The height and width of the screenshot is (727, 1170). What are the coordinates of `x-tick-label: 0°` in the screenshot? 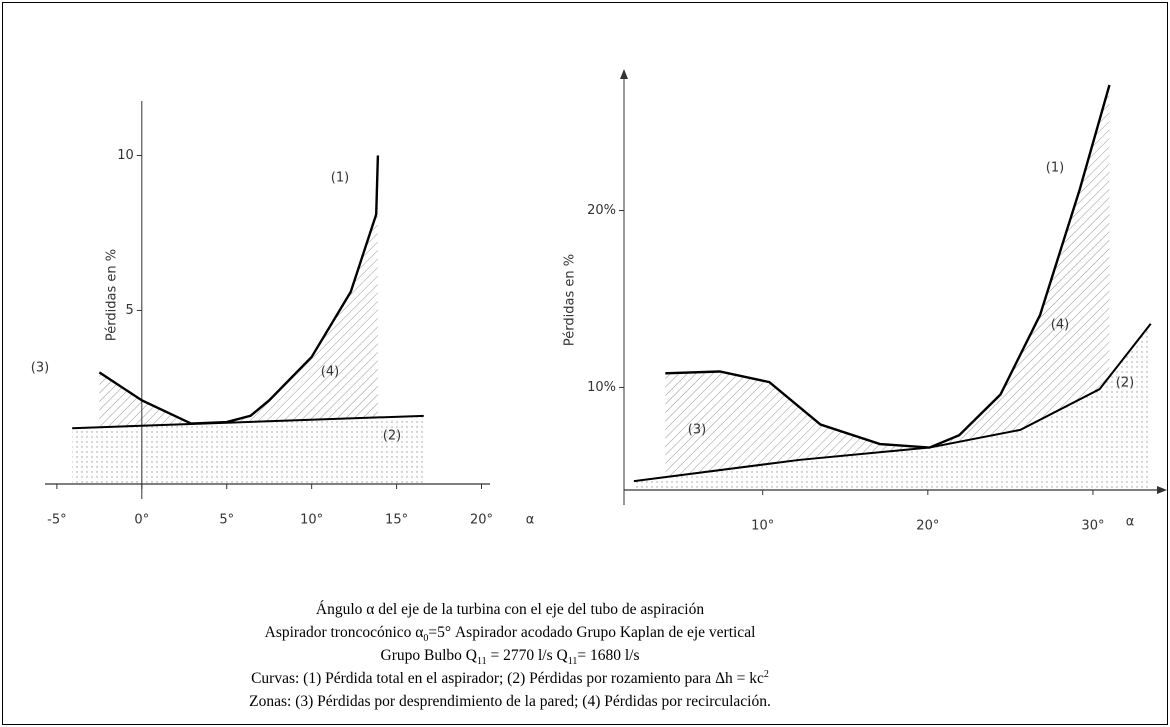 It's located at (141, 520).